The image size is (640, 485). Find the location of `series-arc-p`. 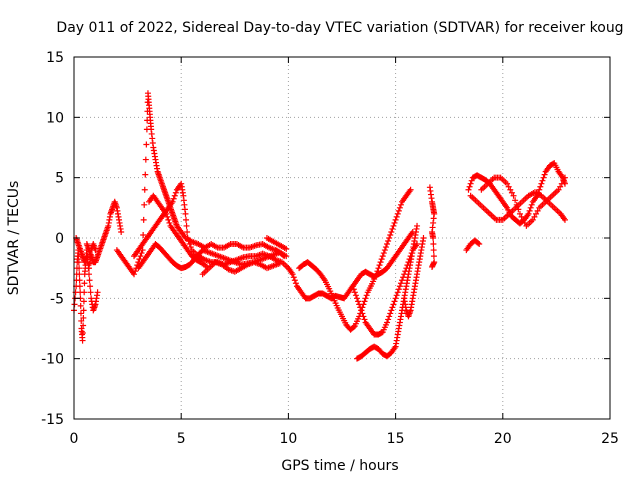

series-arc-p is located at coordinates (523, 201).